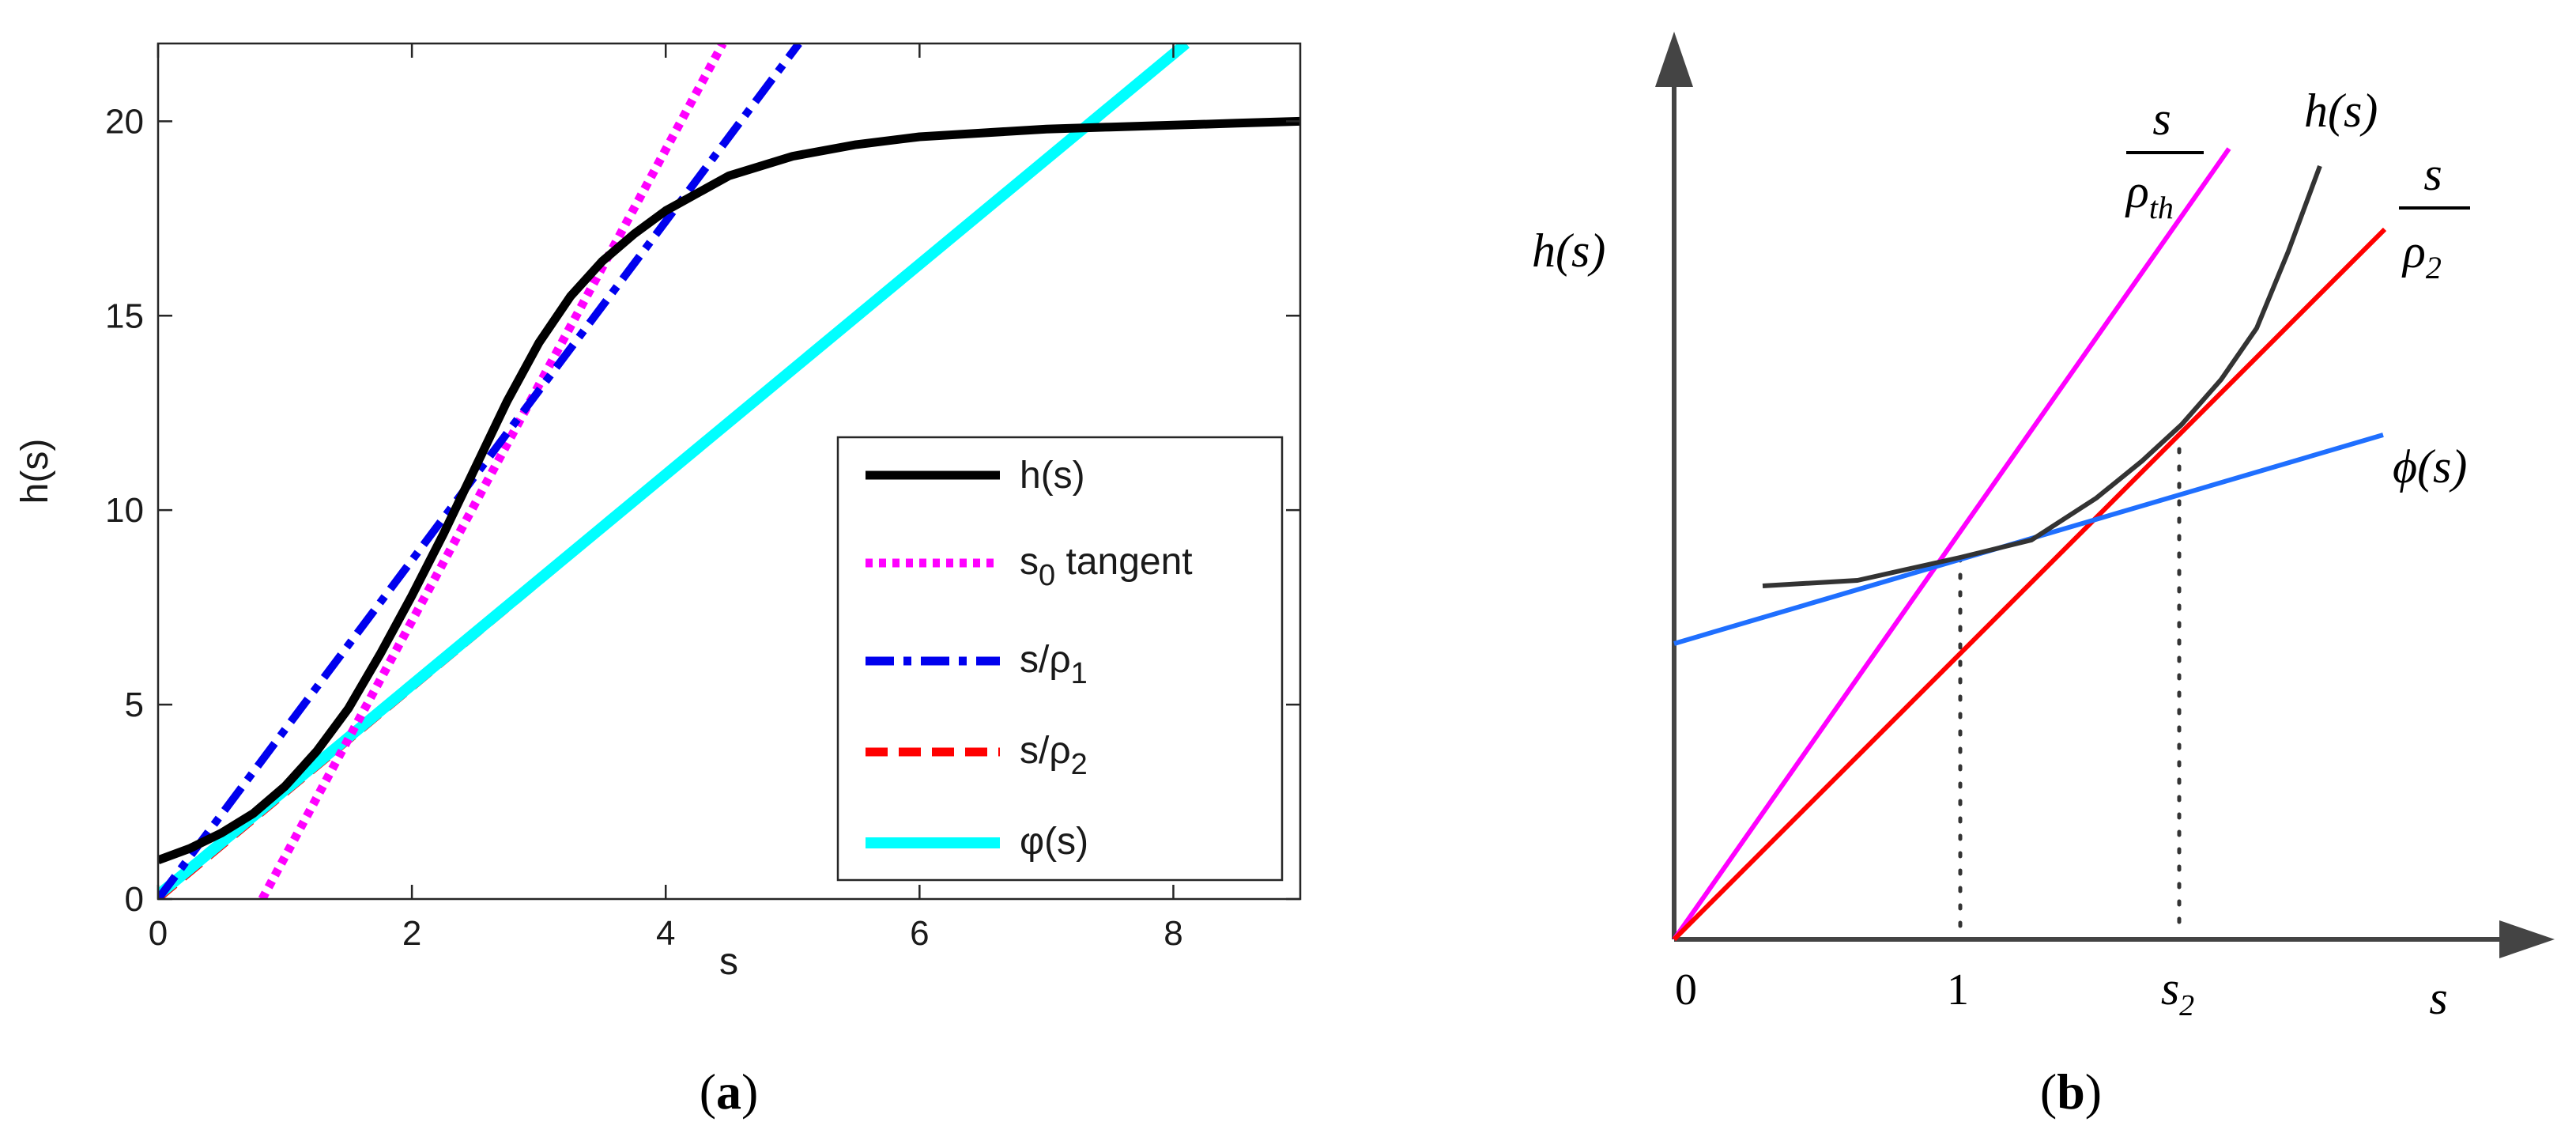 This screenshot has height=1122, width=2576. Describe the element at coordinates (728, 962) in the screenshot. I see `x-axis-label-a: s` at that location.